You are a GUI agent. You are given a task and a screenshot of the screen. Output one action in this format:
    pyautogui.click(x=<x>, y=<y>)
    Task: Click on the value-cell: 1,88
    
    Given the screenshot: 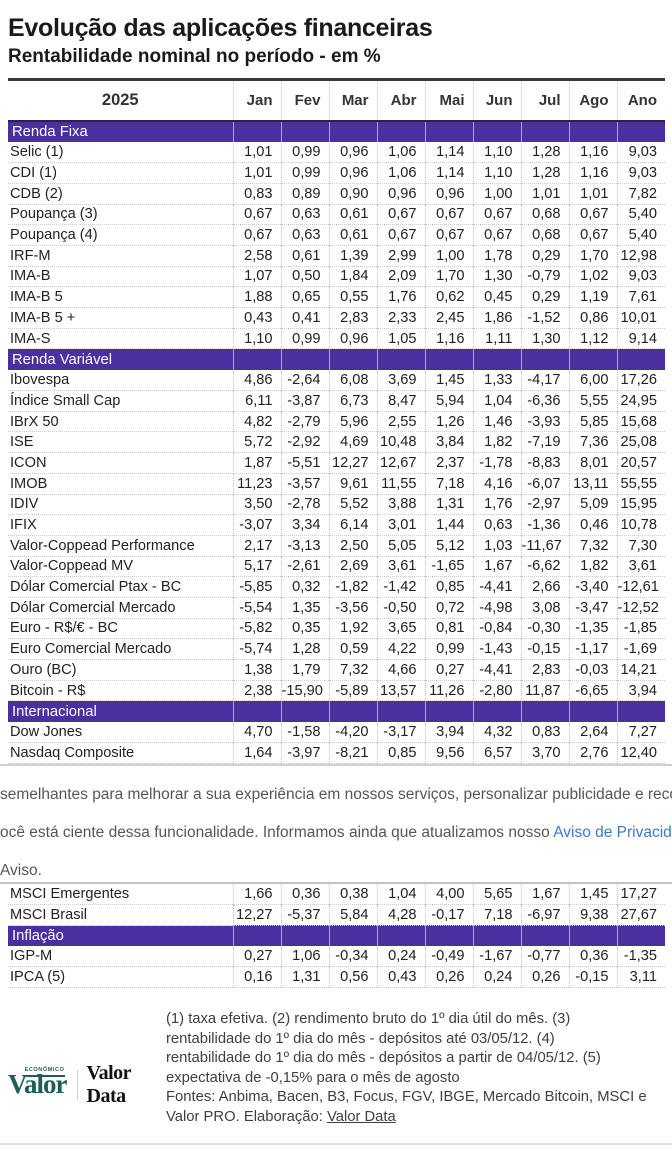 What is the action you would take?
    pyautogui.click(x=256, y=297)
    